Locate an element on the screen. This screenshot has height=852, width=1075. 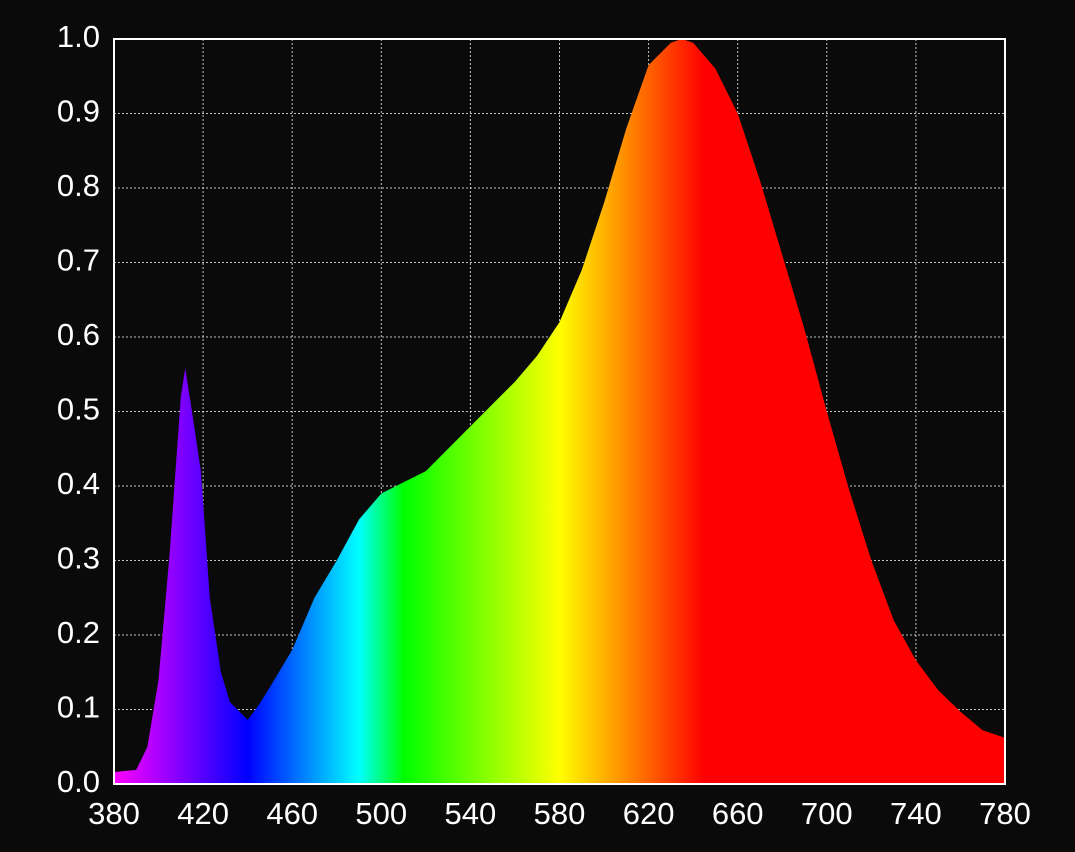
x-tick-label: 500 is located at coordinates (381, 813).